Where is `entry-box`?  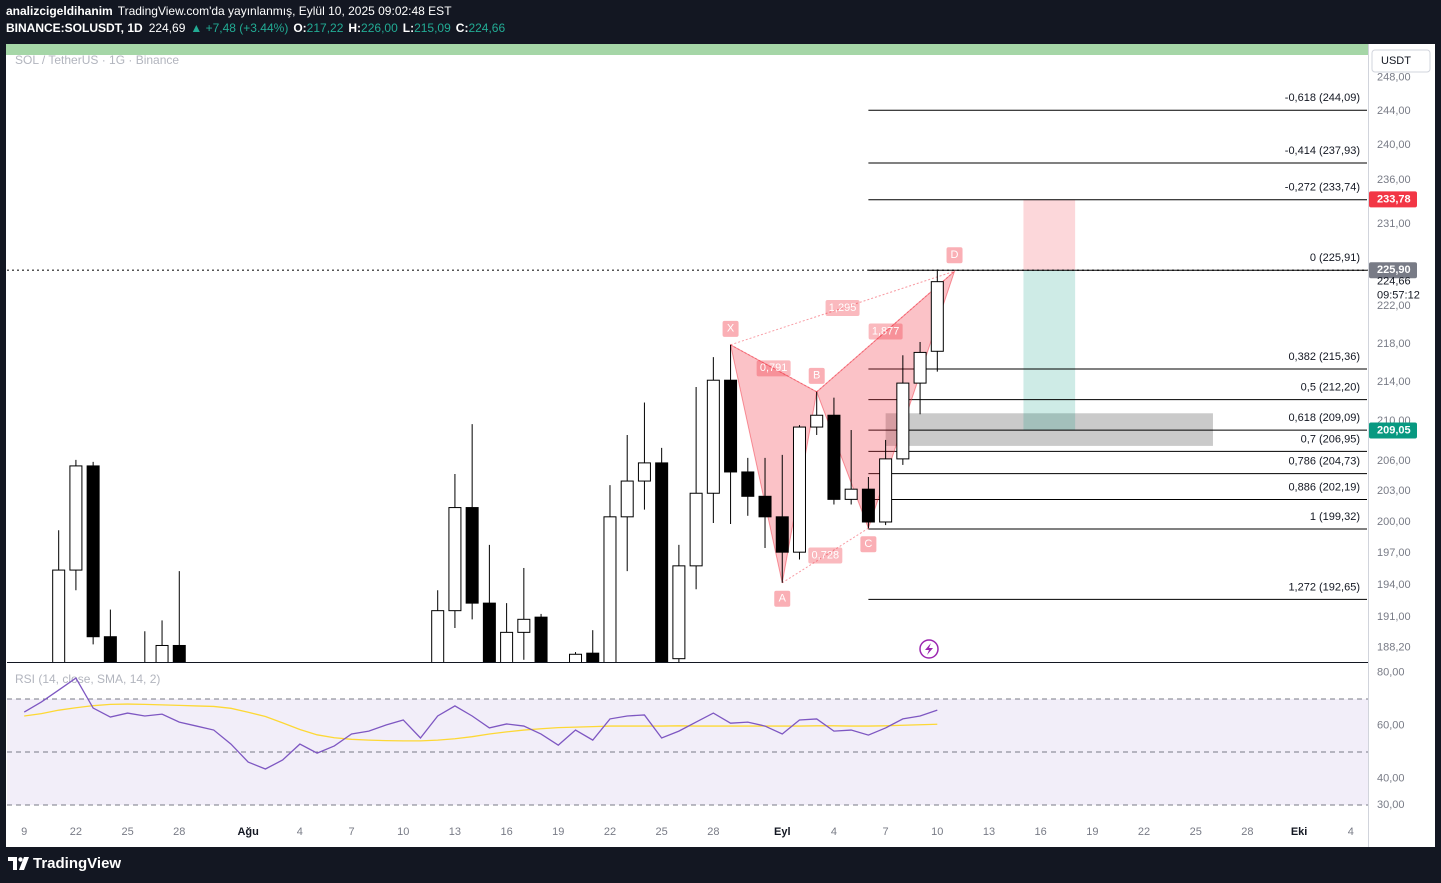
entry-box is located at coordinates (1393, 270).